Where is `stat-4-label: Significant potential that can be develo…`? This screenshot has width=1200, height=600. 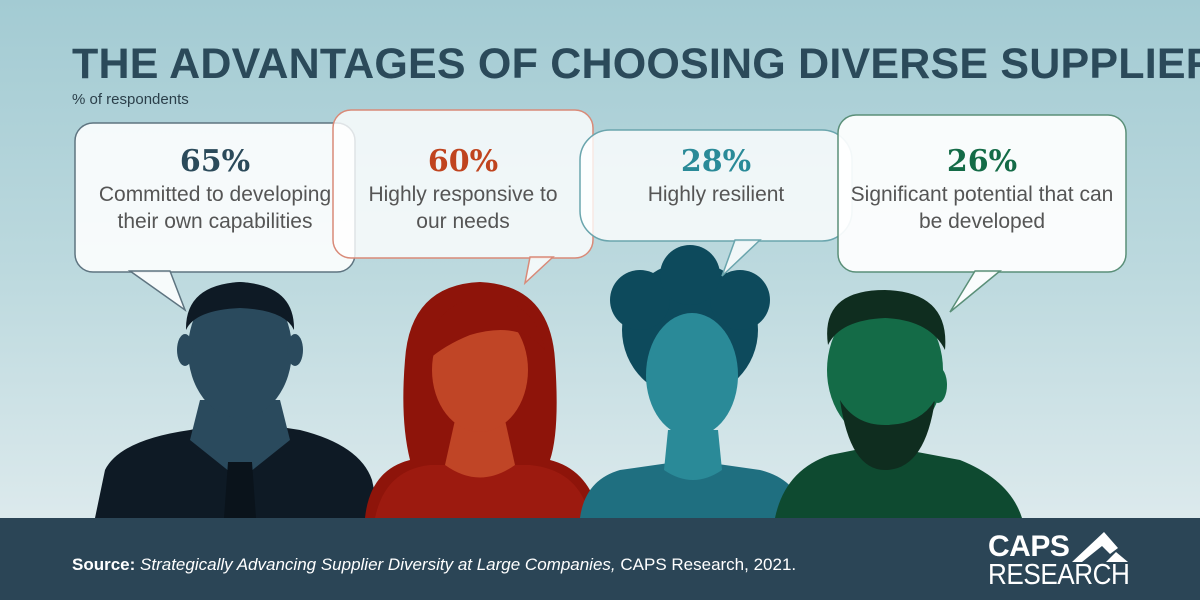
stat-4-label: Significant potential that can be develo… is located at coordinates (982, 208).